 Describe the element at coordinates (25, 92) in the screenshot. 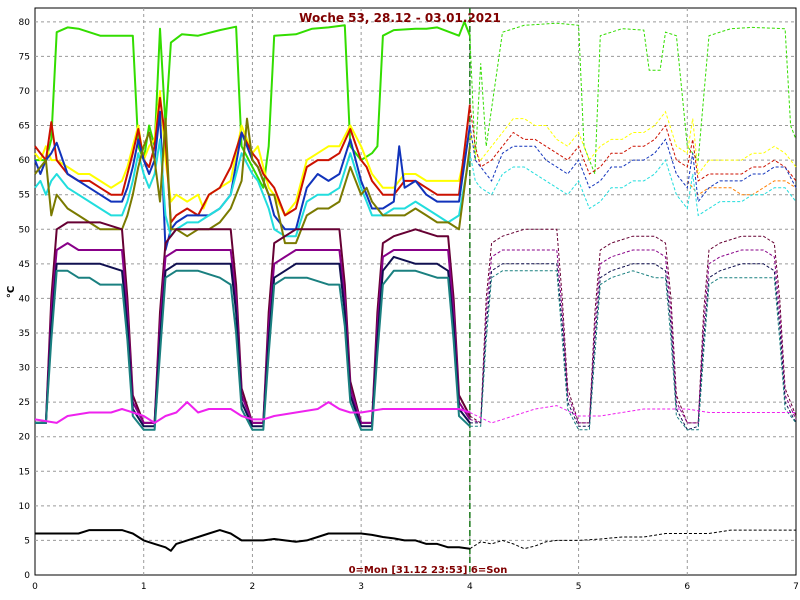

I see `y-tick-label: 70` at that location.